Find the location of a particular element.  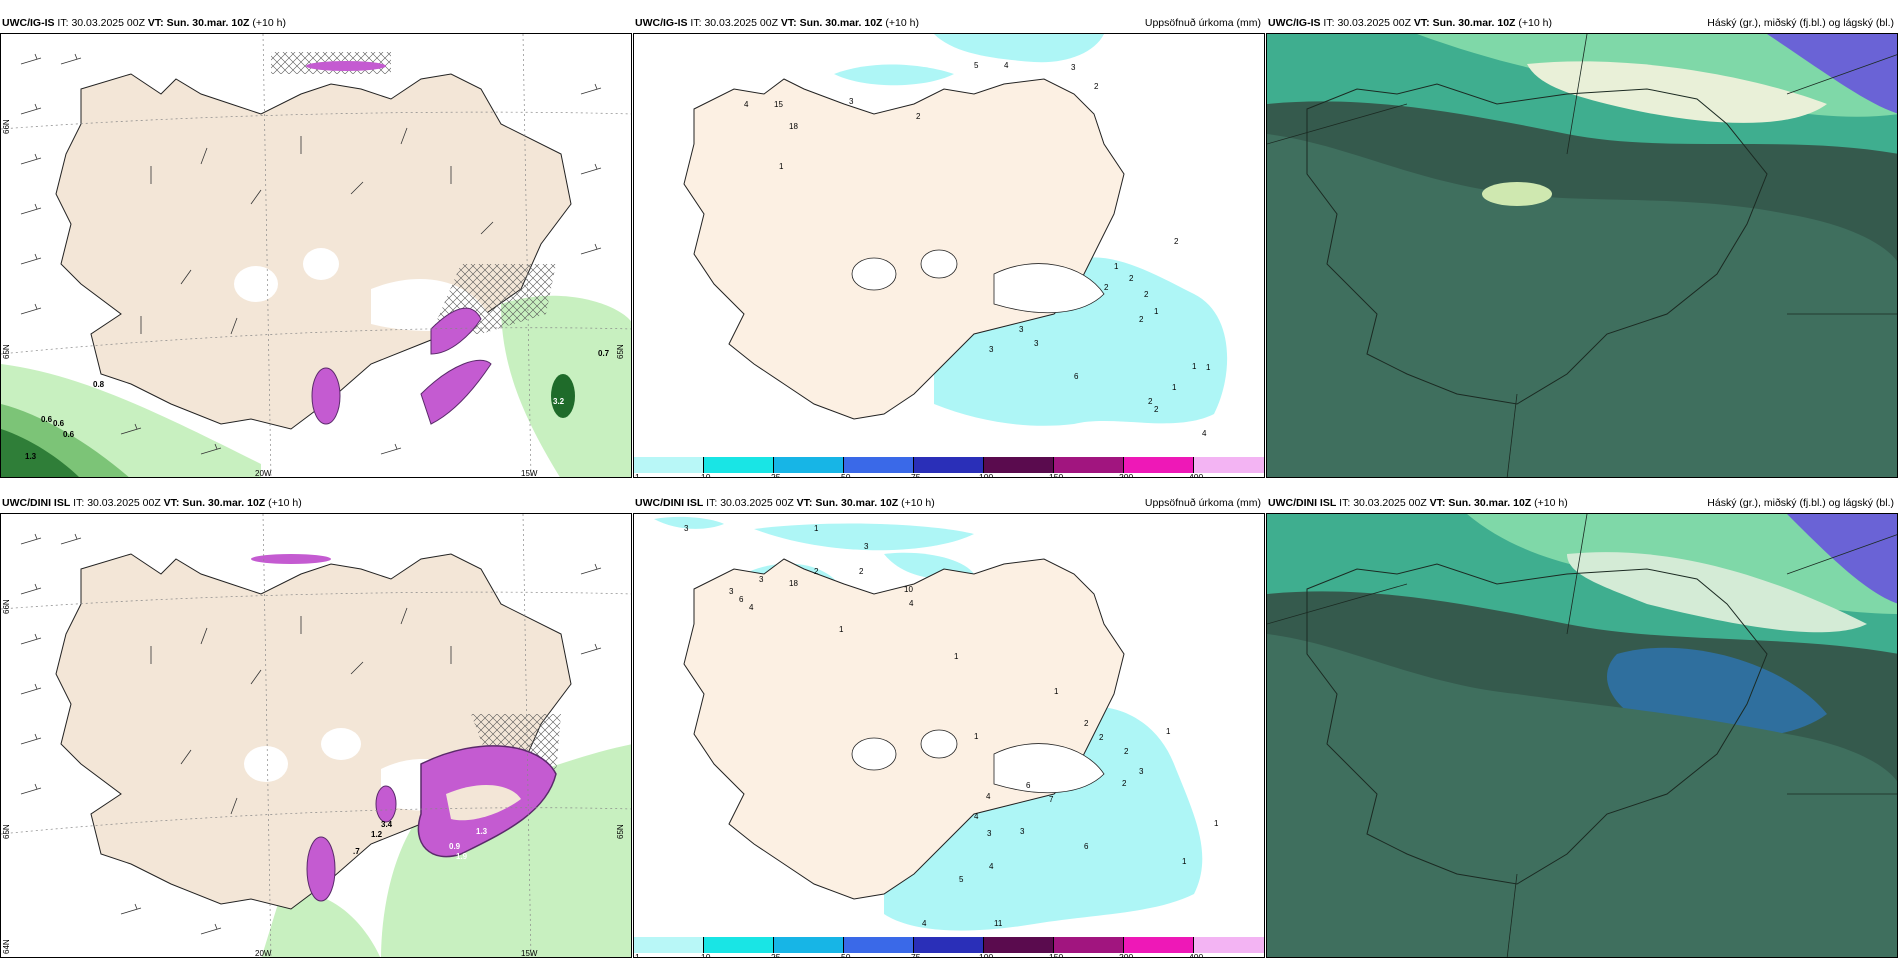

svg-text: 6 is located at coordinates (1086, 846).